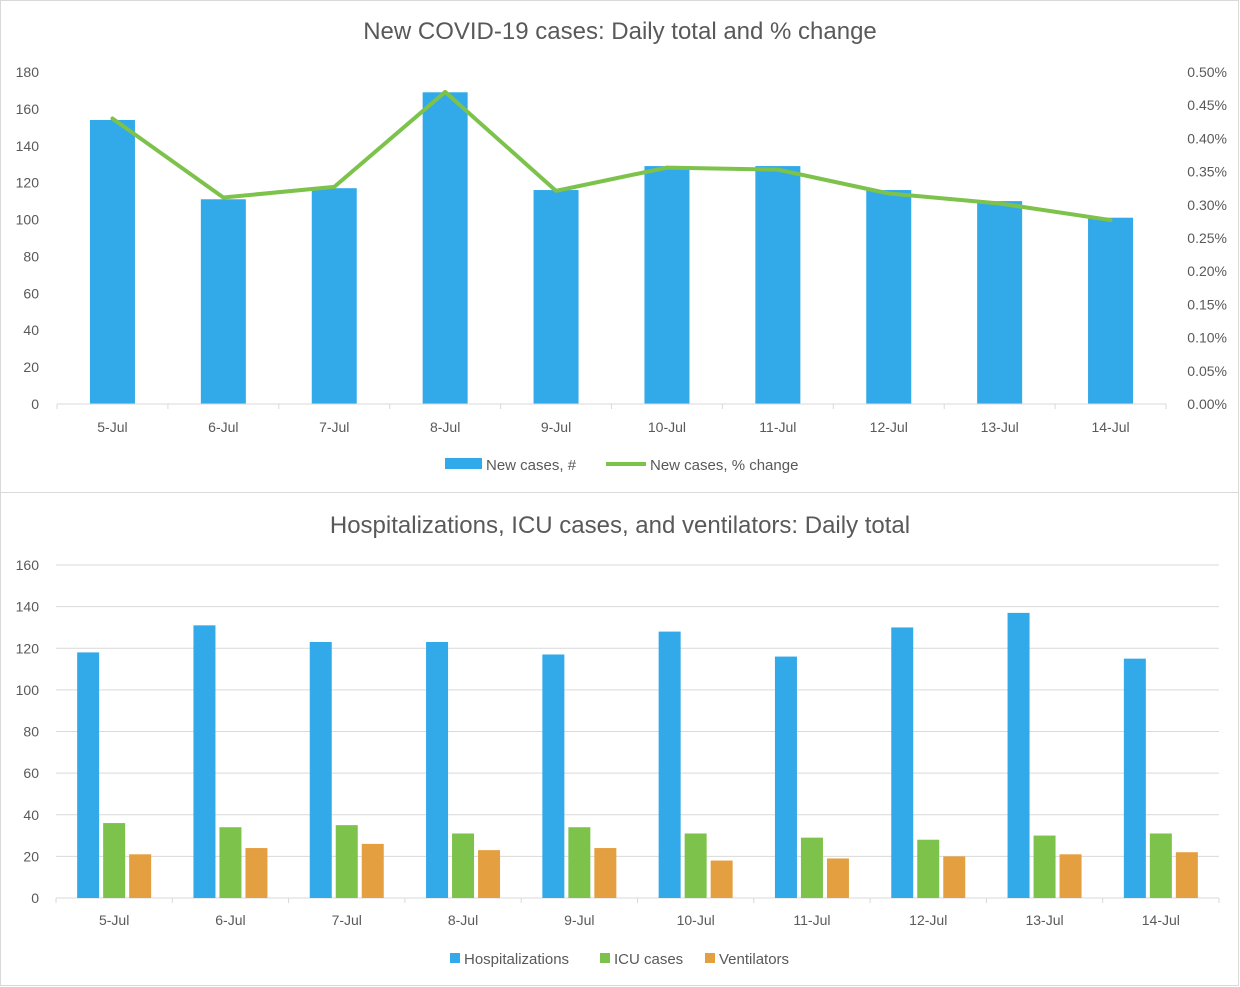 Image resolution: width=1240 pixels, height=987 pixels. Describe the element at coordinates (1207, 304) in the screenshot. I see `y-right-tick-label: 0.15%` at that location.